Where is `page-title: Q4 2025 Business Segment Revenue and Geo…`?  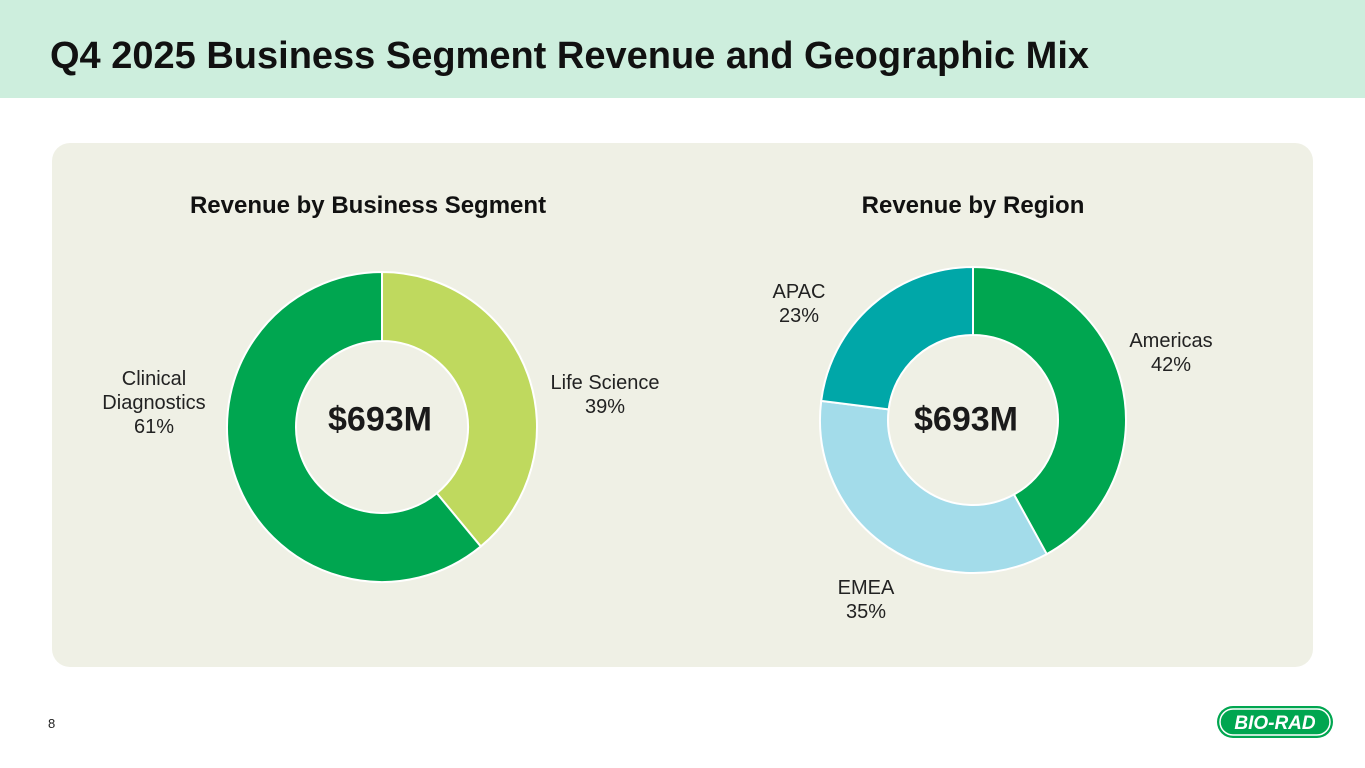 page-title: Q4 2025 Business Segment Revenue and Geo… is located at coordinates (570, 56).